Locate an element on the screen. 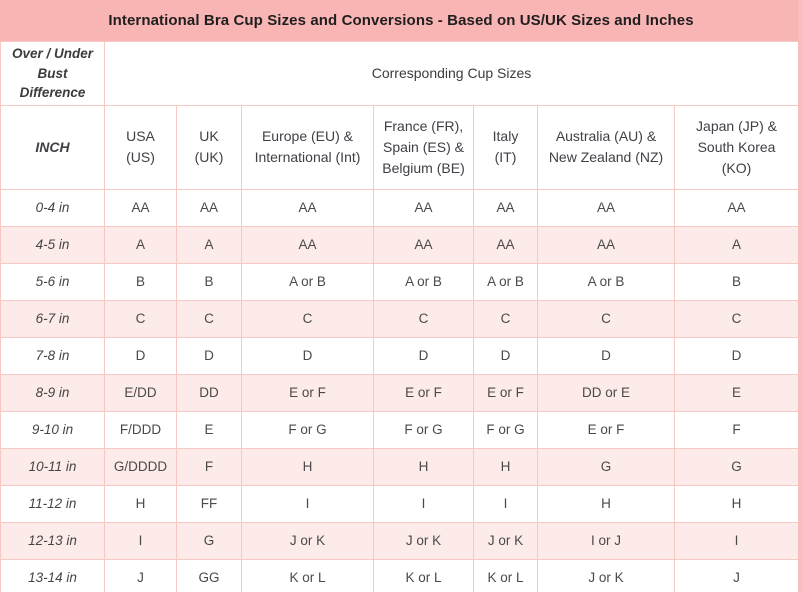  column-header-italy: Italy (IT) is located at coordinates (505, 147).